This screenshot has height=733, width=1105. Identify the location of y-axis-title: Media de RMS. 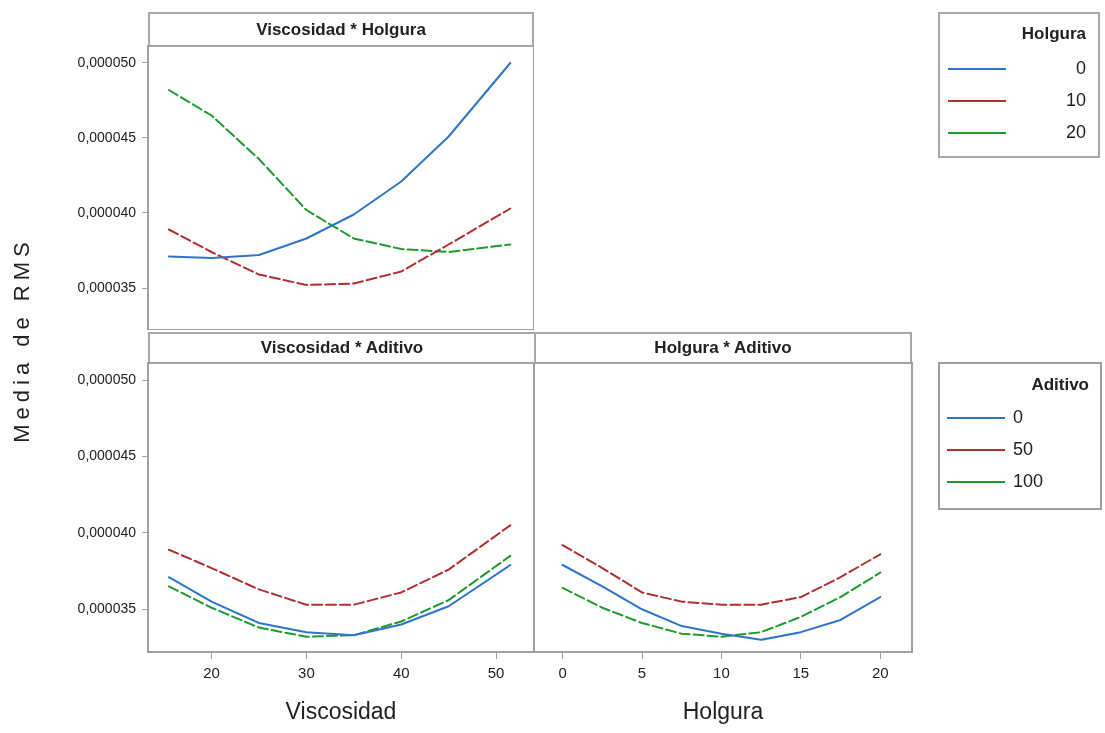
(22, 340).